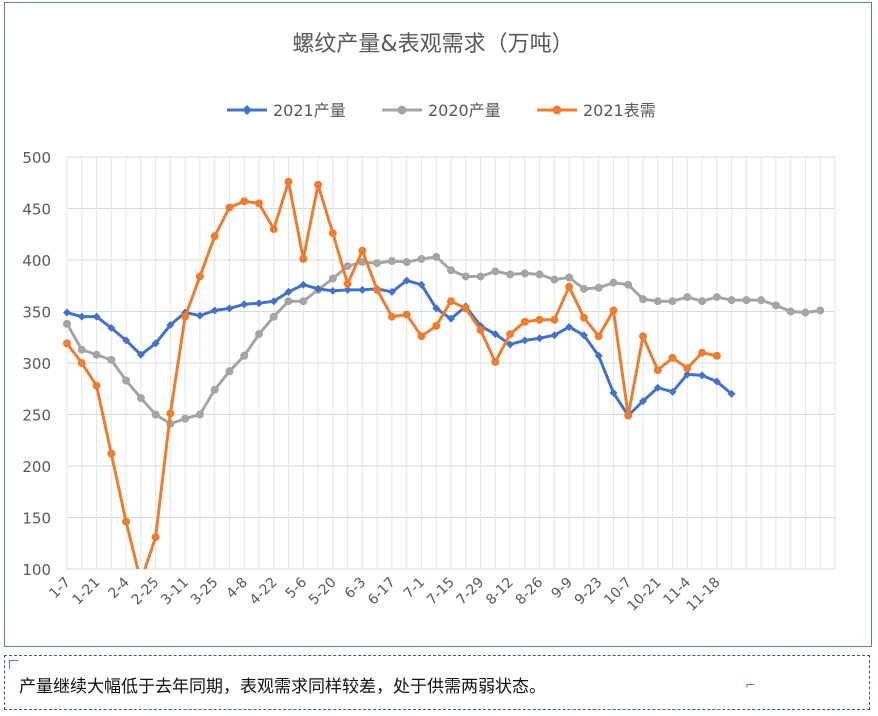  What do you see at coordinates (382, 592) in the screenshot?
I see `x-tick-label: 6-17` at bounding box center [382, 592].